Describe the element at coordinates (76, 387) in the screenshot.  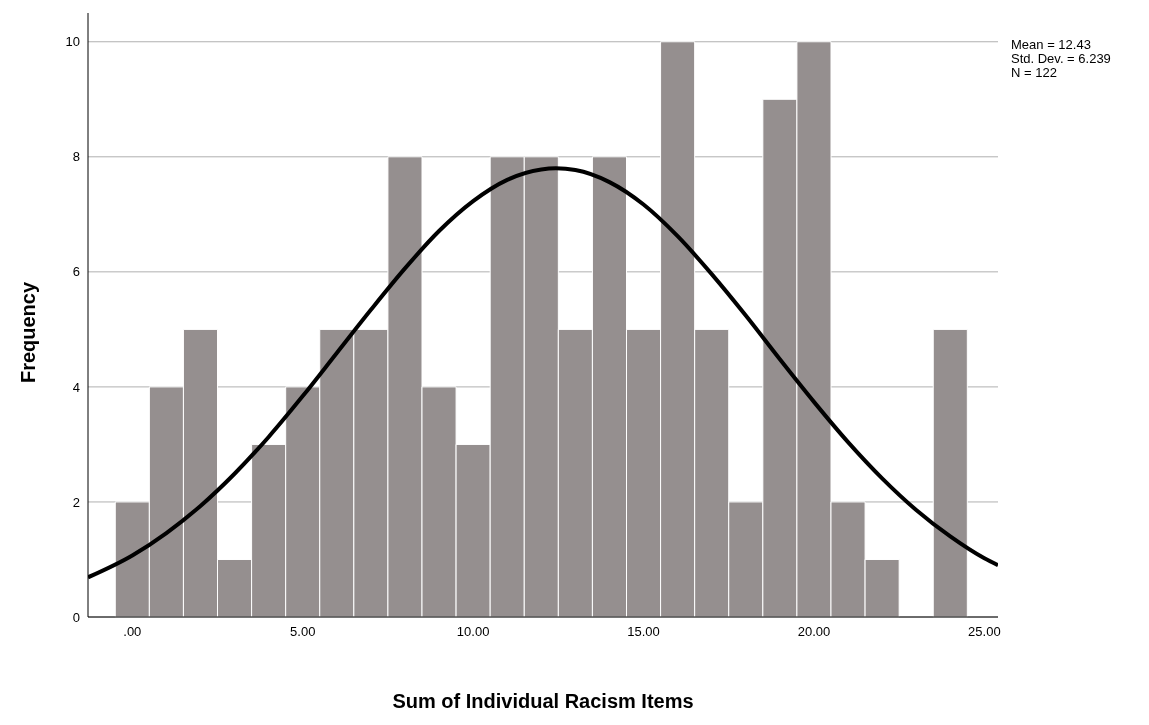
I see `y-tick-label: 4` at that location.